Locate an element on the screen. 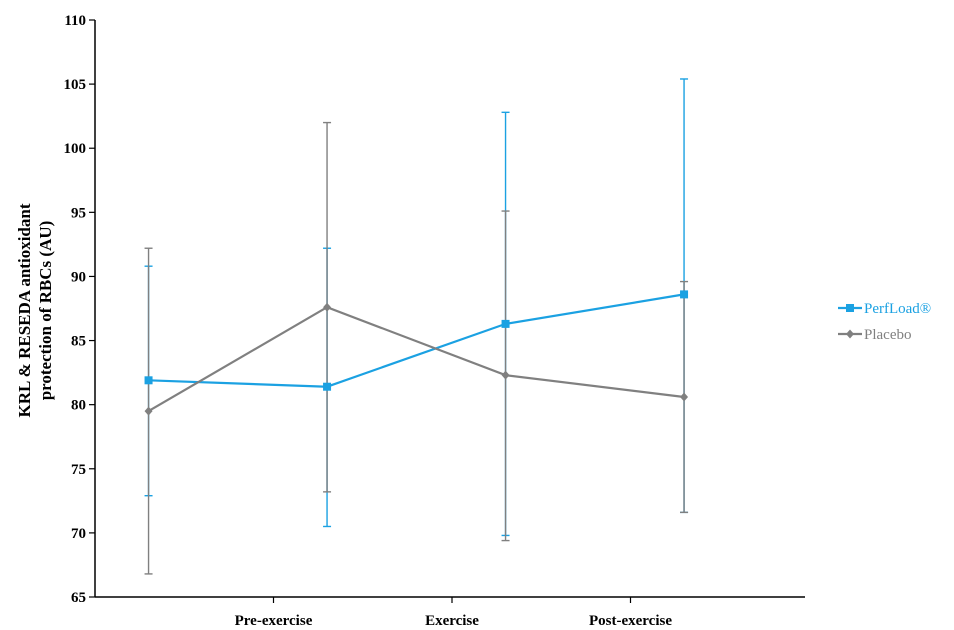 The width and height of the screenshot is (954, 630). y-axis-ticks: 65 70 75 80 85 90 95 100 105 110 is located at coordinates (79, 309).